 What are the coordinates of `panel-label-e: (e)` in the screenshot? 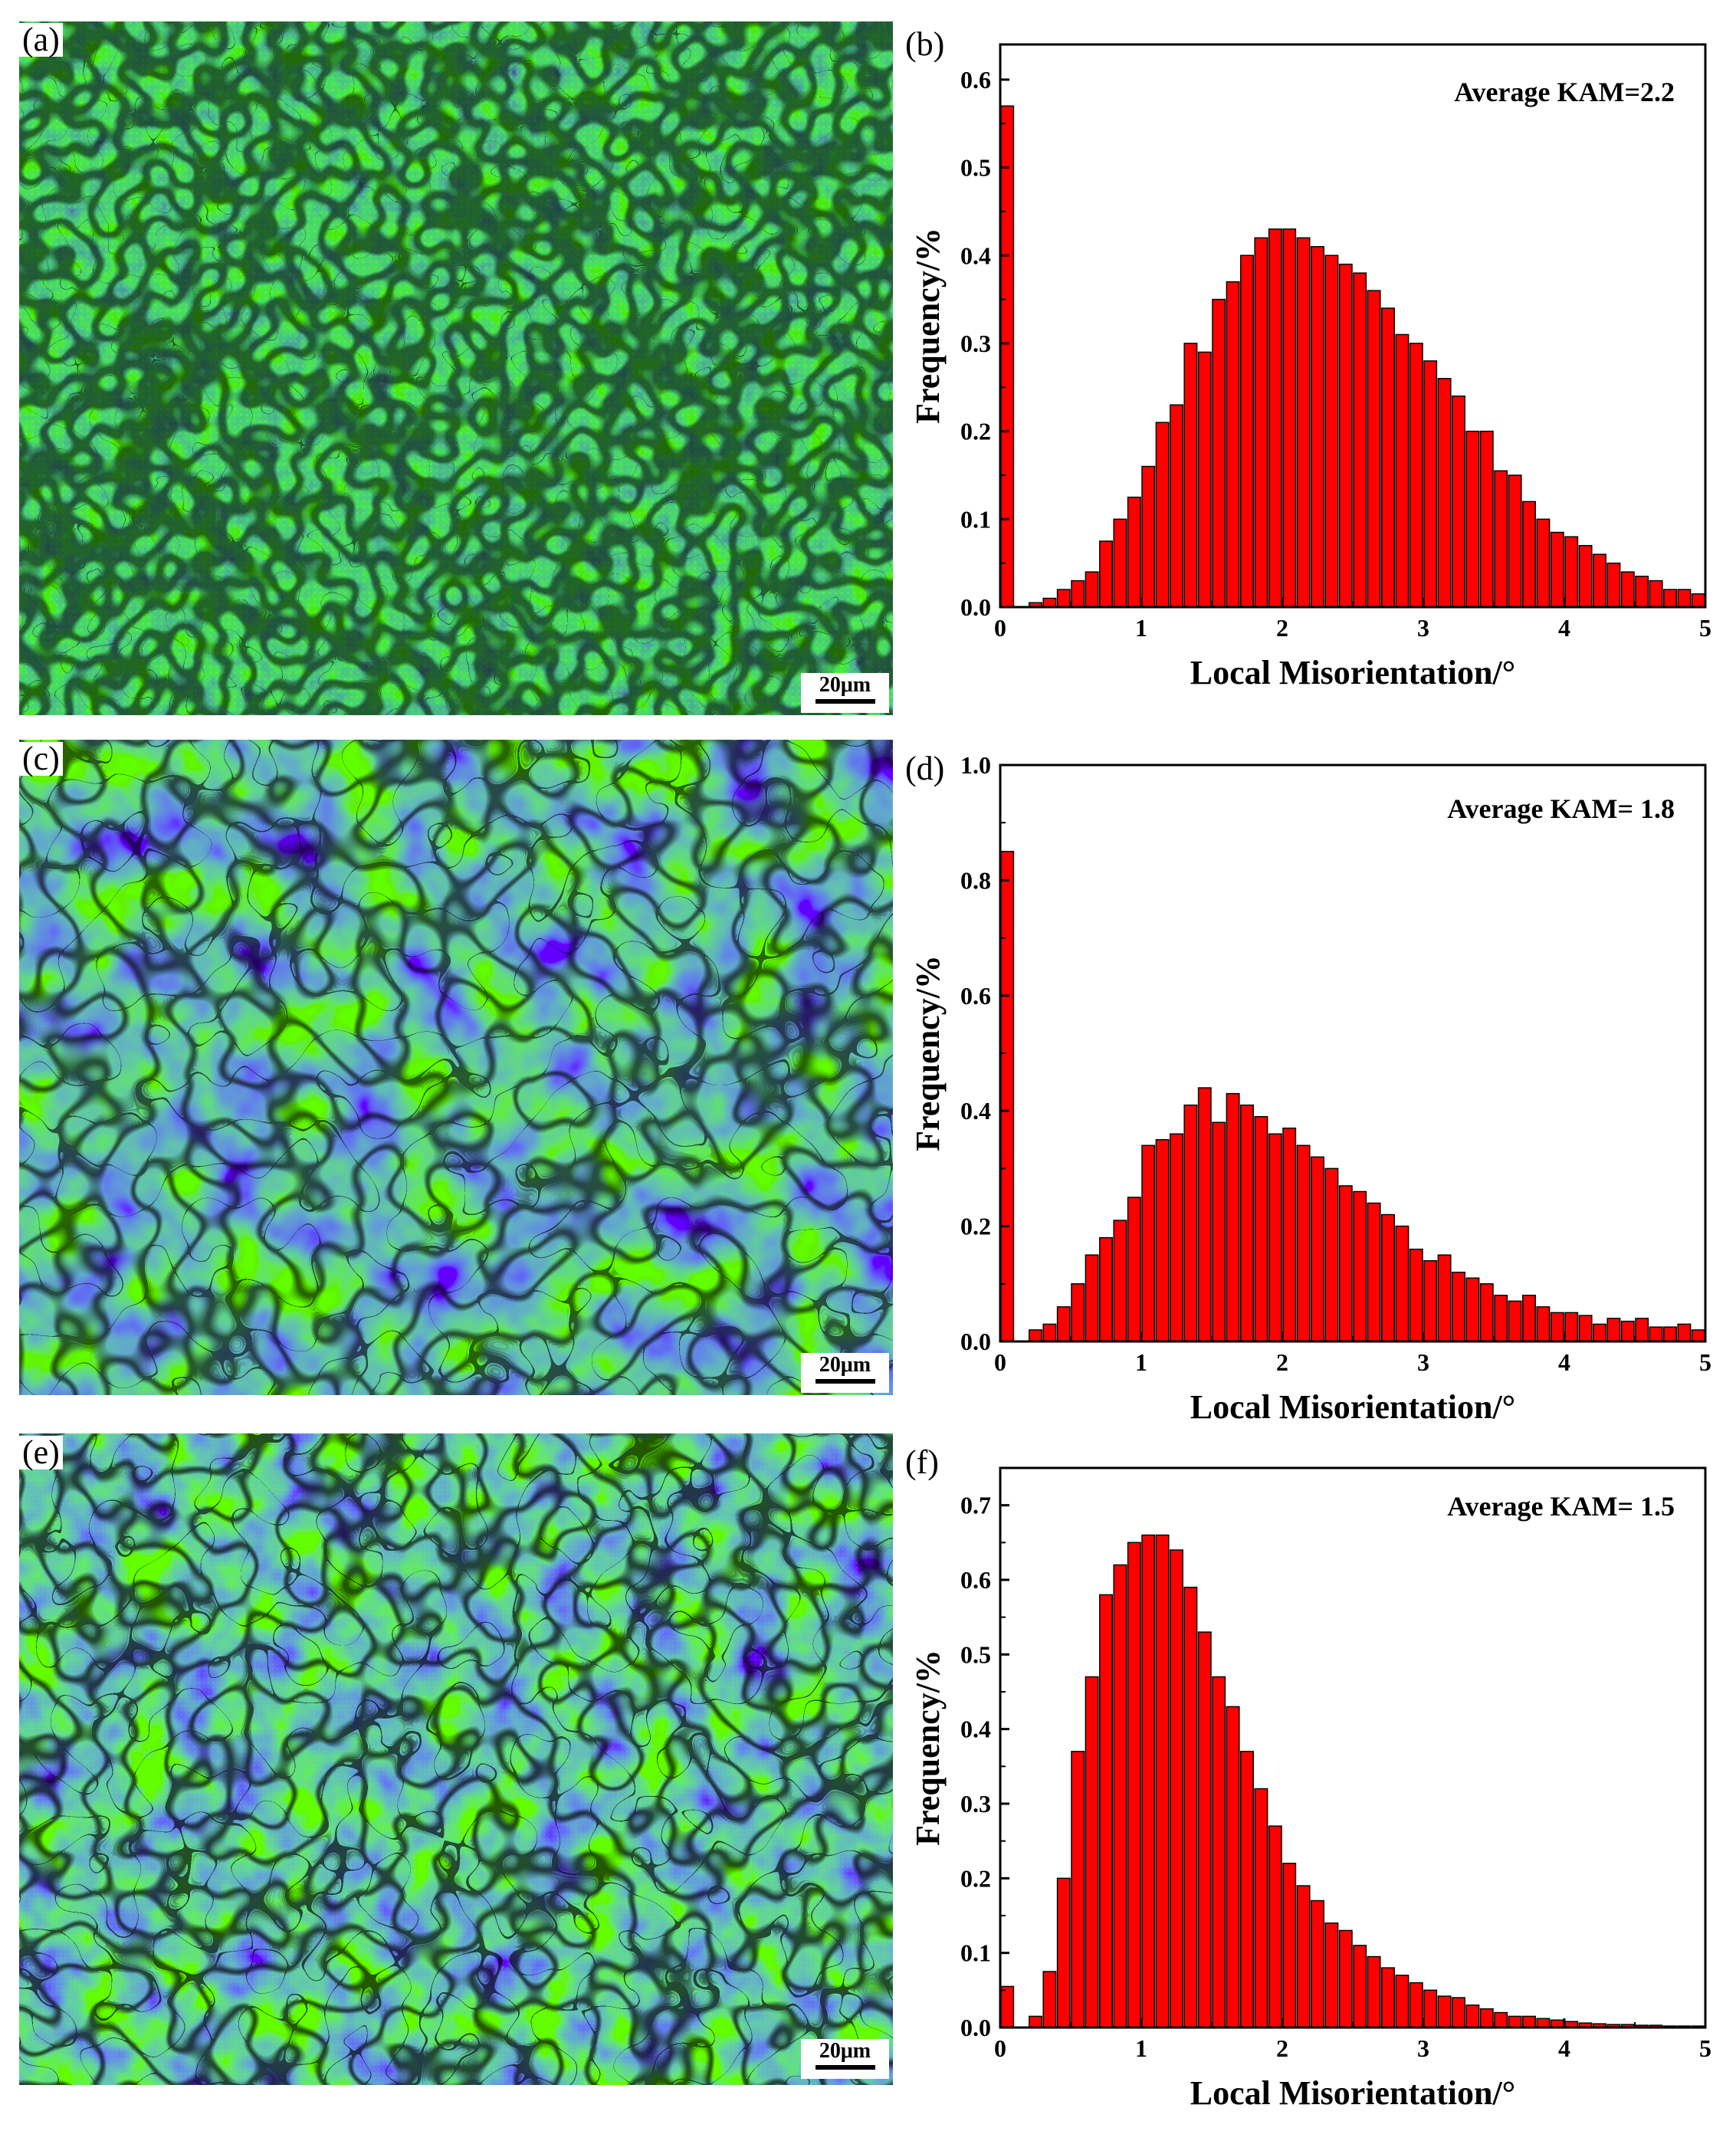 It's located at (41, 1452).